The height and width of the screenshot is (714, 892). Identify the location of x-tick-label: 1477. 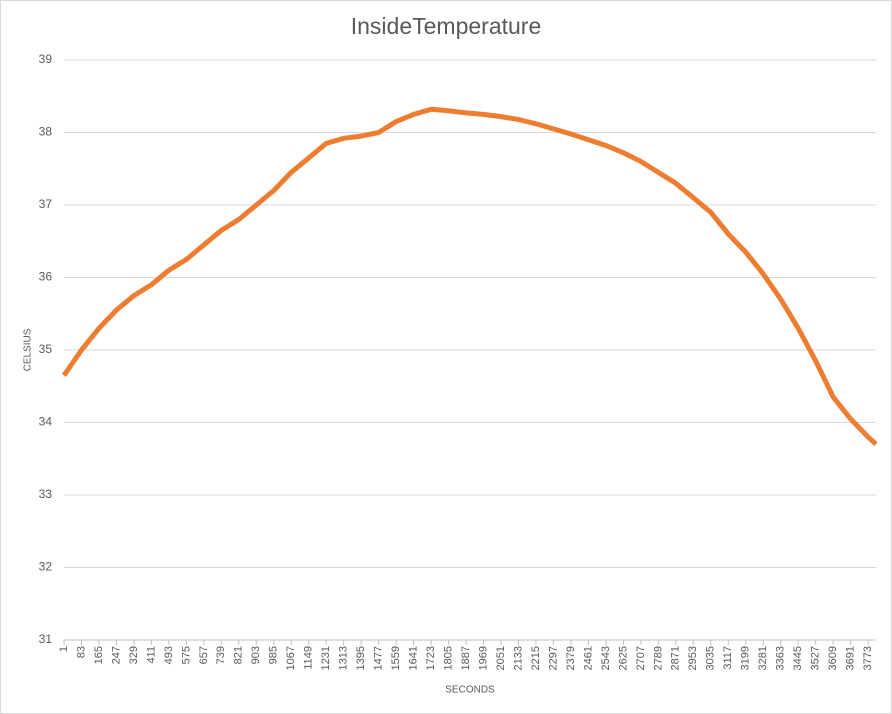
(379, 658).